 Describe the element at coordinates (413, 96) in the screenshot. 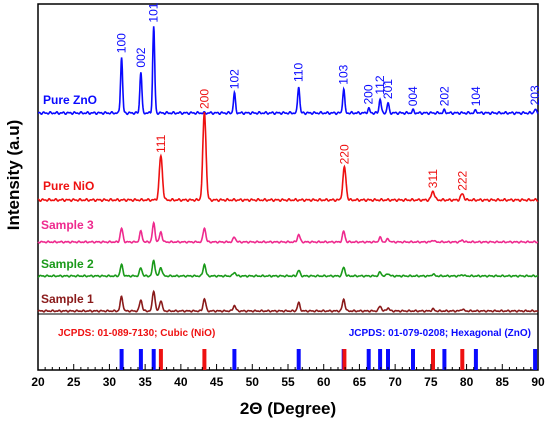

I see `zno-peak-label: 004` at that location.